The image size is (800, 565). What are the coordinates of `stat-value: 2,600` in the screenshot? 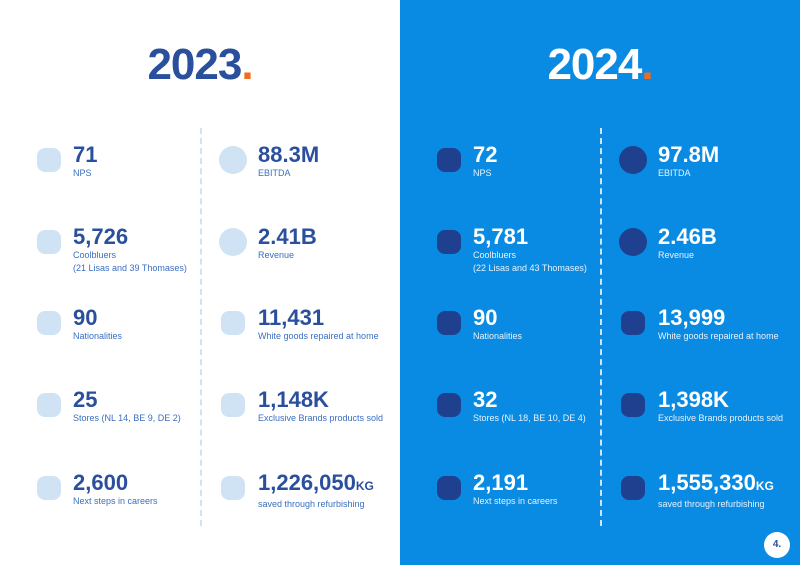 It's located at (115, 483).